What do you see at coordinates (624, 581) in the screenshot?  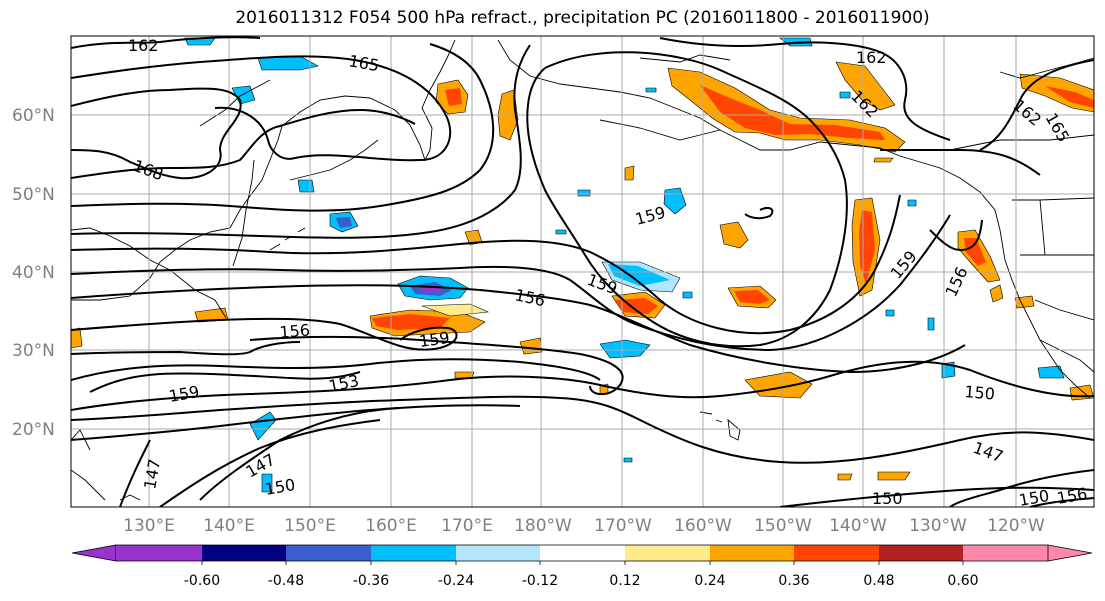 I see `colorbar-tick-label: 0.12` at bounding box center [624, 581].